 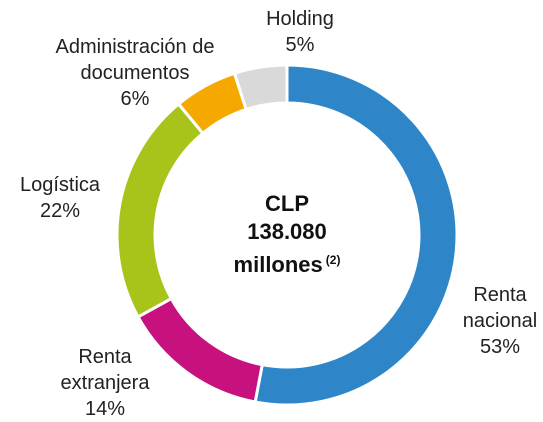 What do you see at coordinates (260, 87) in the screenshot?
I see `donut-segment` at bounding box center [260, 87].